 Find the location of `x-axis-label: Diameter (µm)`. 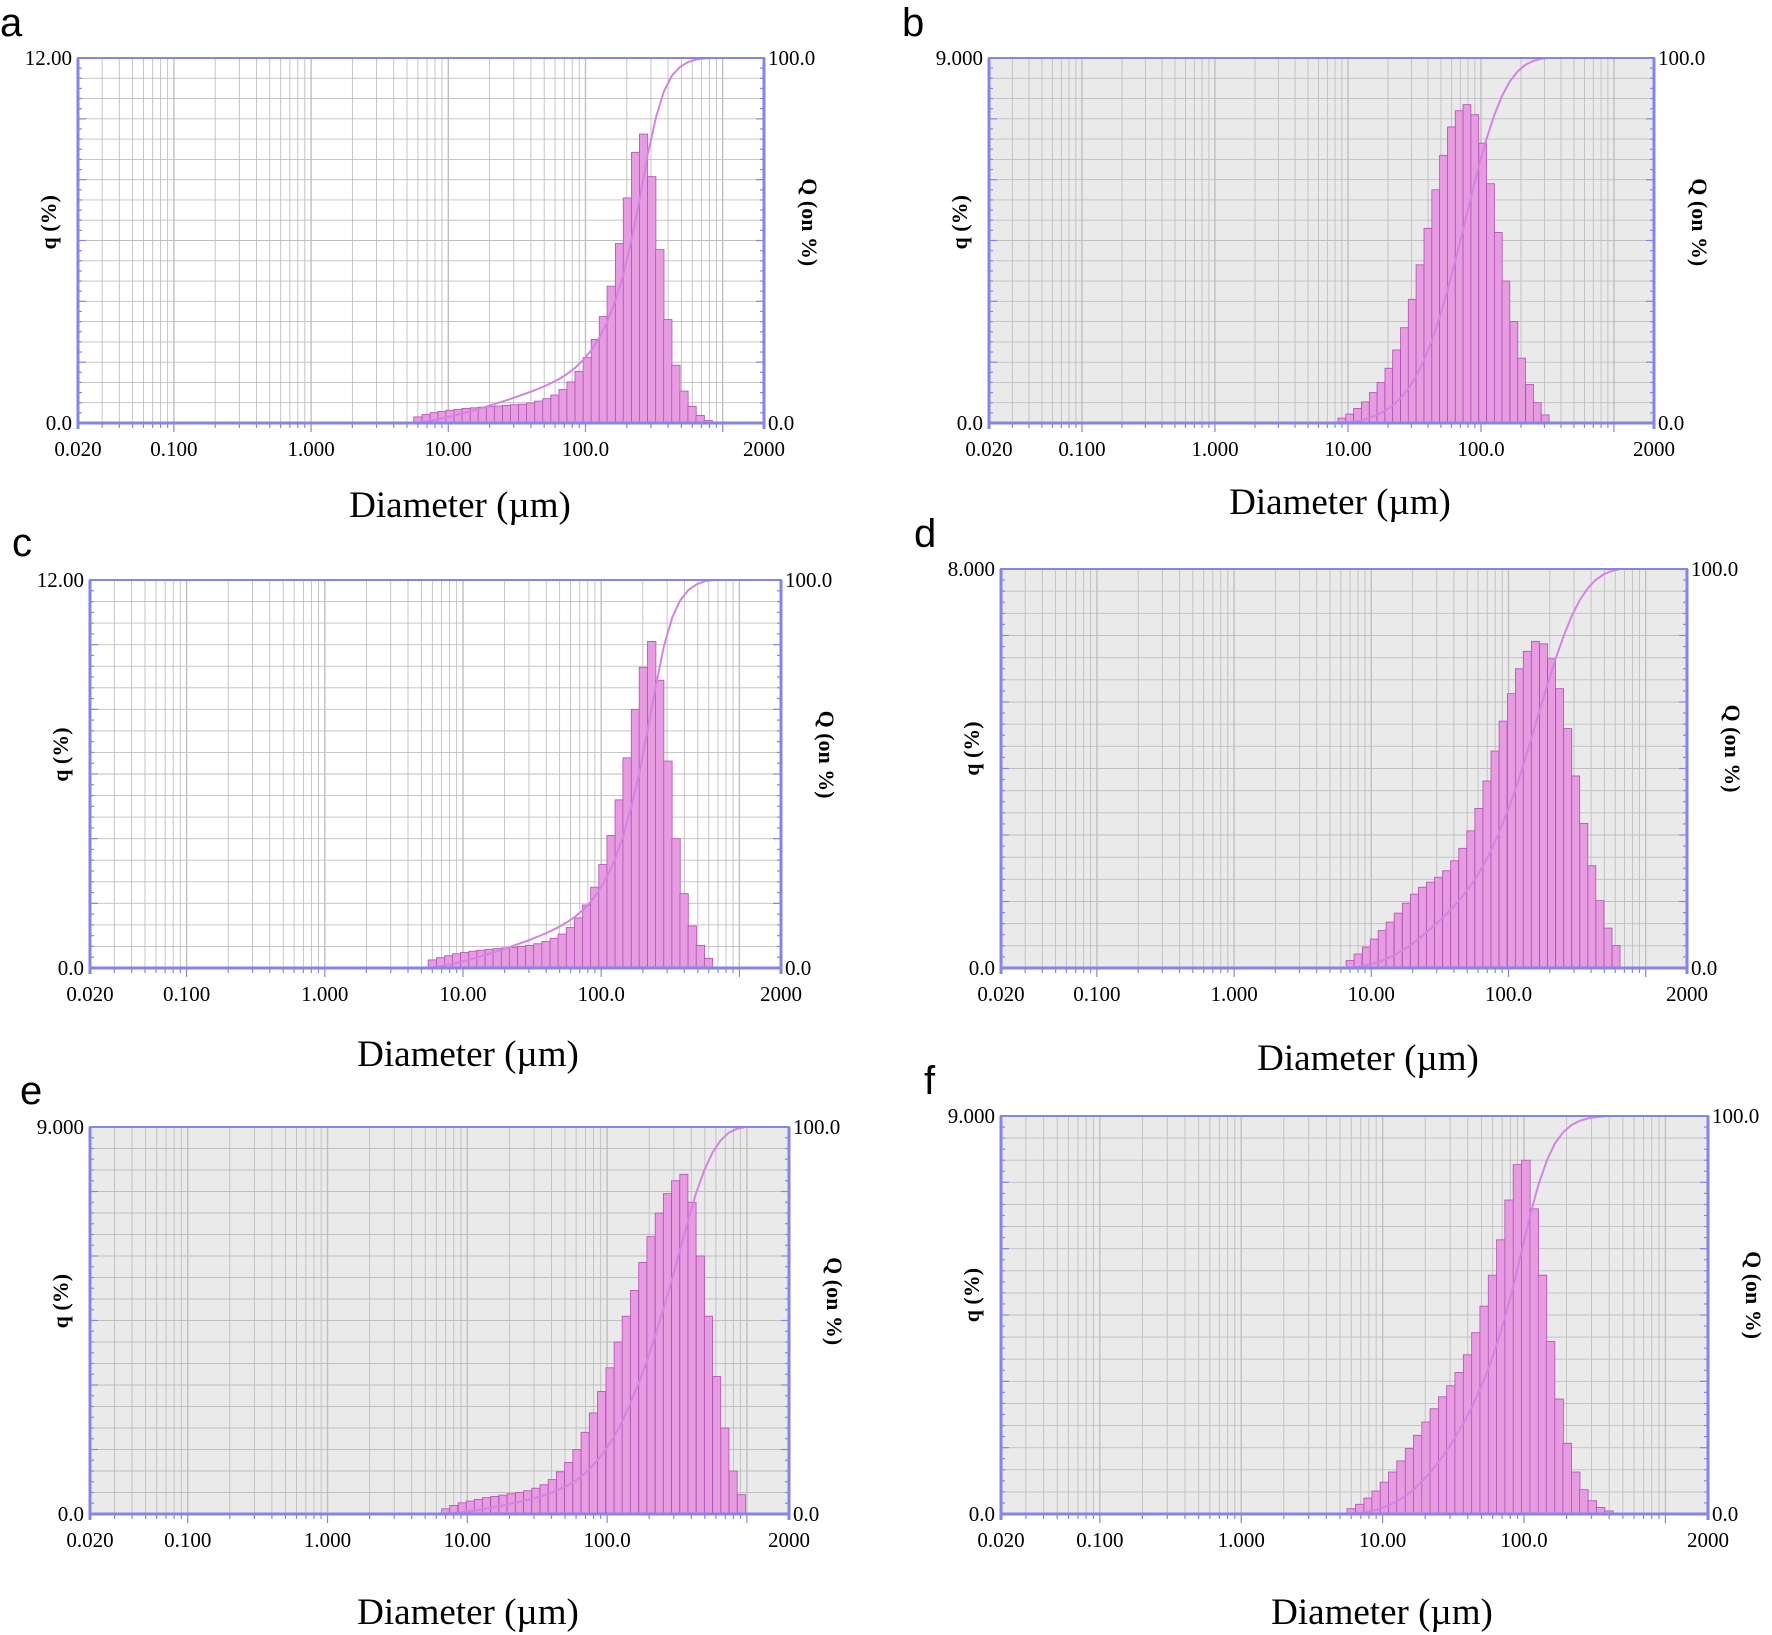

x-axis-label: Diameter (µm) is located at coordinates (1368, 1058).